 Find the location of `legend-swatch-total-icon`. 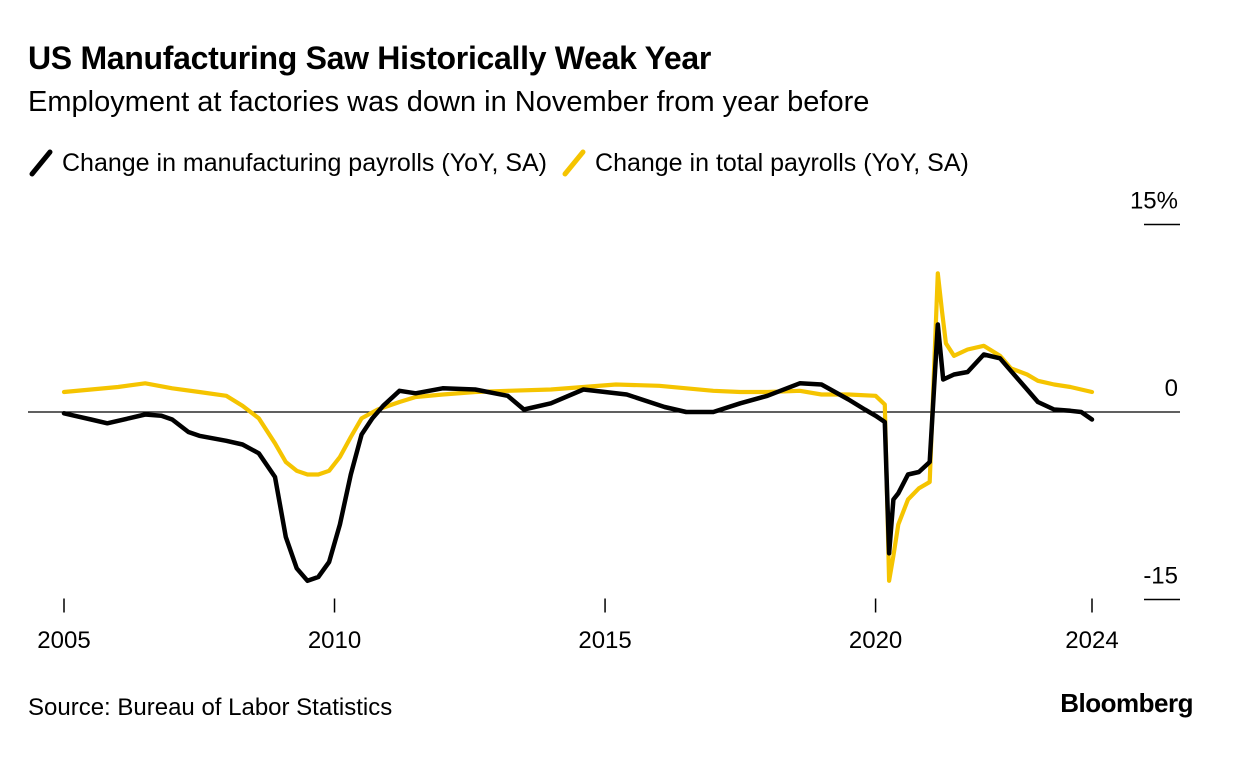

legend-swatch-total-icon is located at coordinates (574, 163).